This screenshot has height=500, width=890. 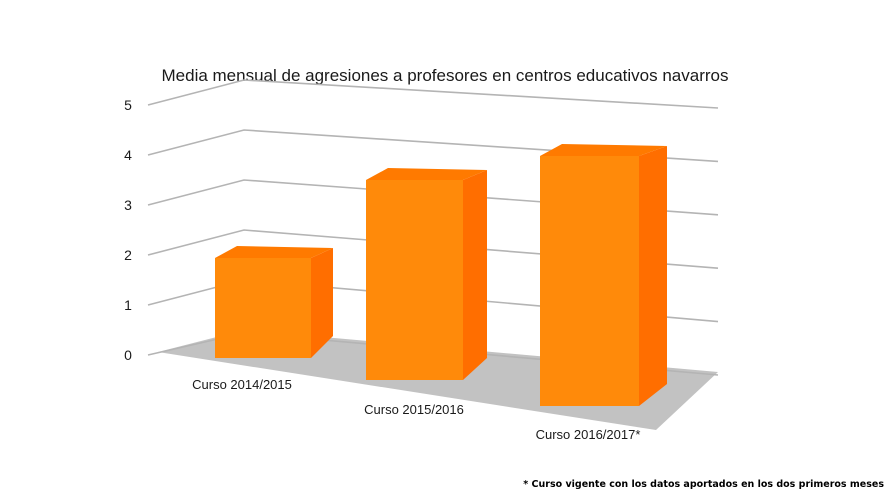 What do you see at coordinates (588, 434) in the screenshot?
I see `x-category-label: Curso 2016/2017*` at bounding box center [588, 434].